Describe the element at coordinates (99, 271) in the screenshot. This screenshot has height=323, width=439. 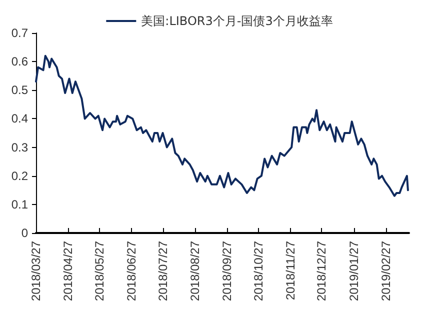
I see `x-tick-label: 2018/05/27` at that location.